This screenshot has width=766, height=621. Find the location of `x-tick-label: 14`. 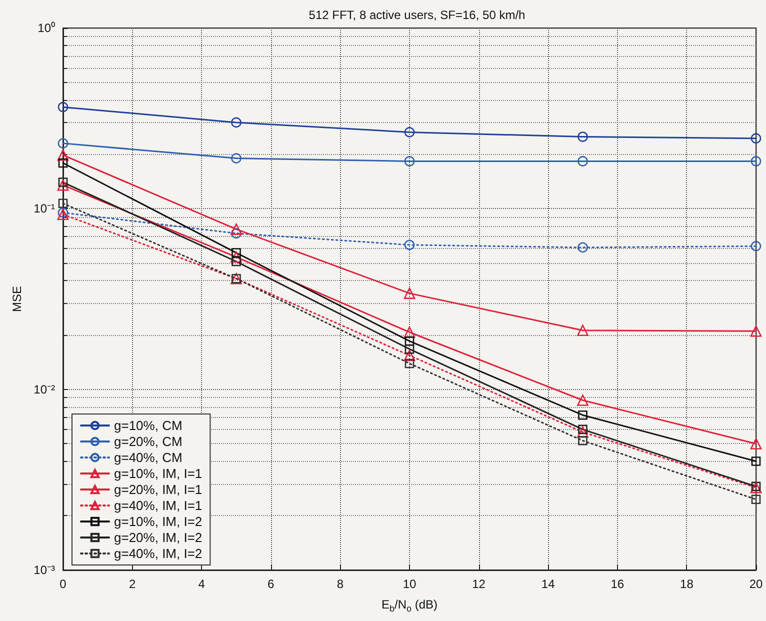

x-tick-label: 14 is located at coordinates (548, 584).